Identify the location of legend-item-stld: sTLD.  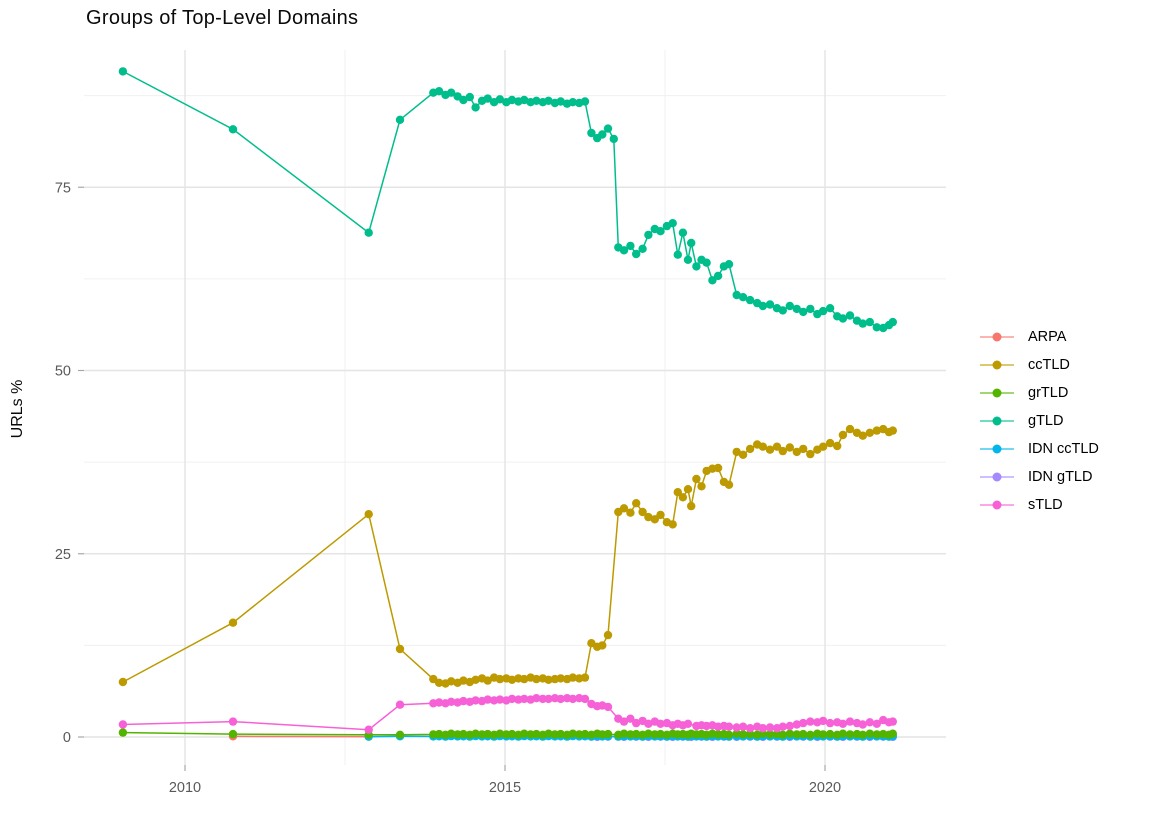
(1039, 505).